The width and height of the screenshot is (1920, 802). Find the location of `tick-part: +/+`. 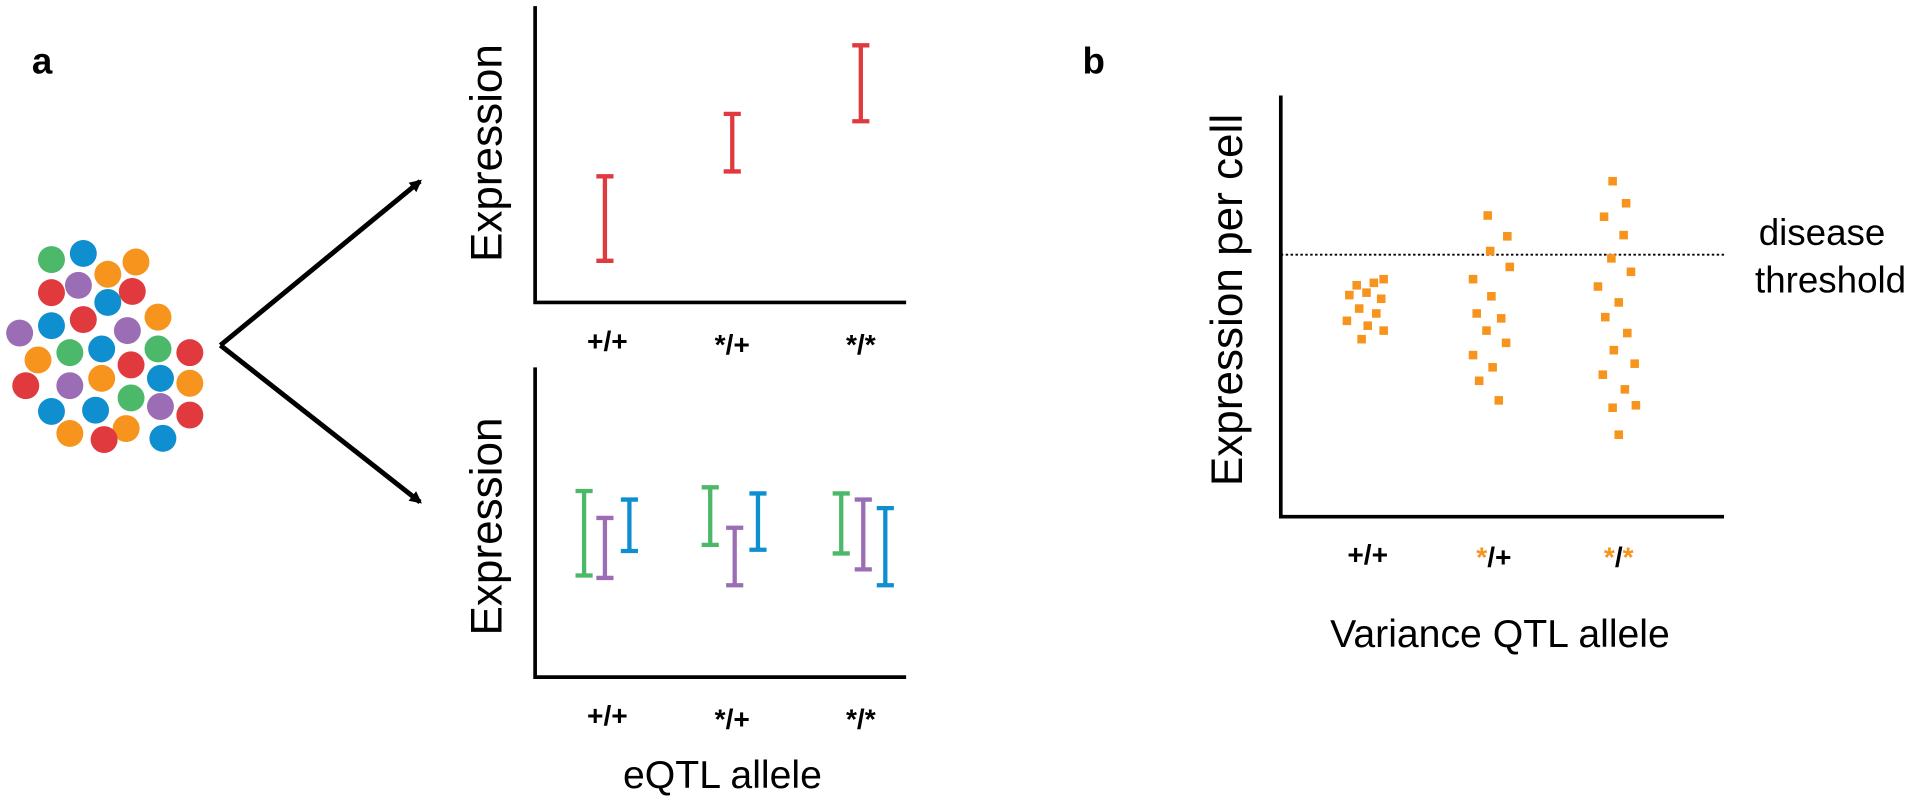

tick-part: +/+ is located at coordinates (1367, 555).